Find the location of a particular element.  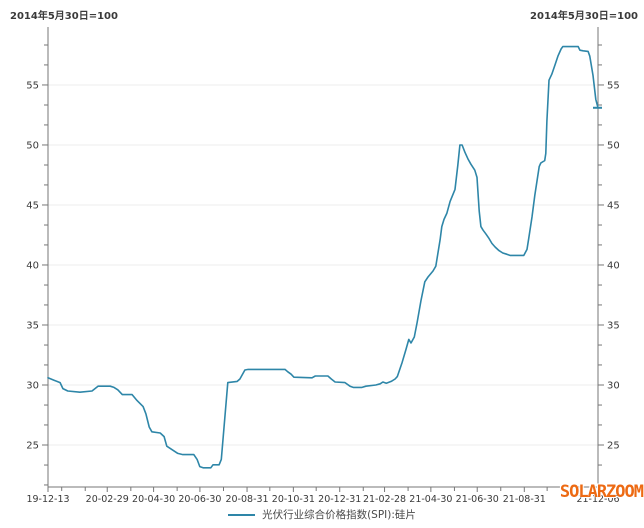

x-axis-label: 20-10-31 is located at coordinates (293, 499).